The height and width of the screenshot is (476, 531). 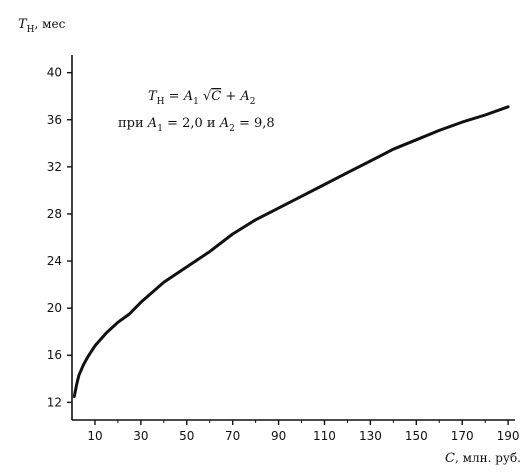 What do you see at coordinates (54, 355) in the screenshot?
I see `y-tick-label: 16` at bounding box center [54, 355].